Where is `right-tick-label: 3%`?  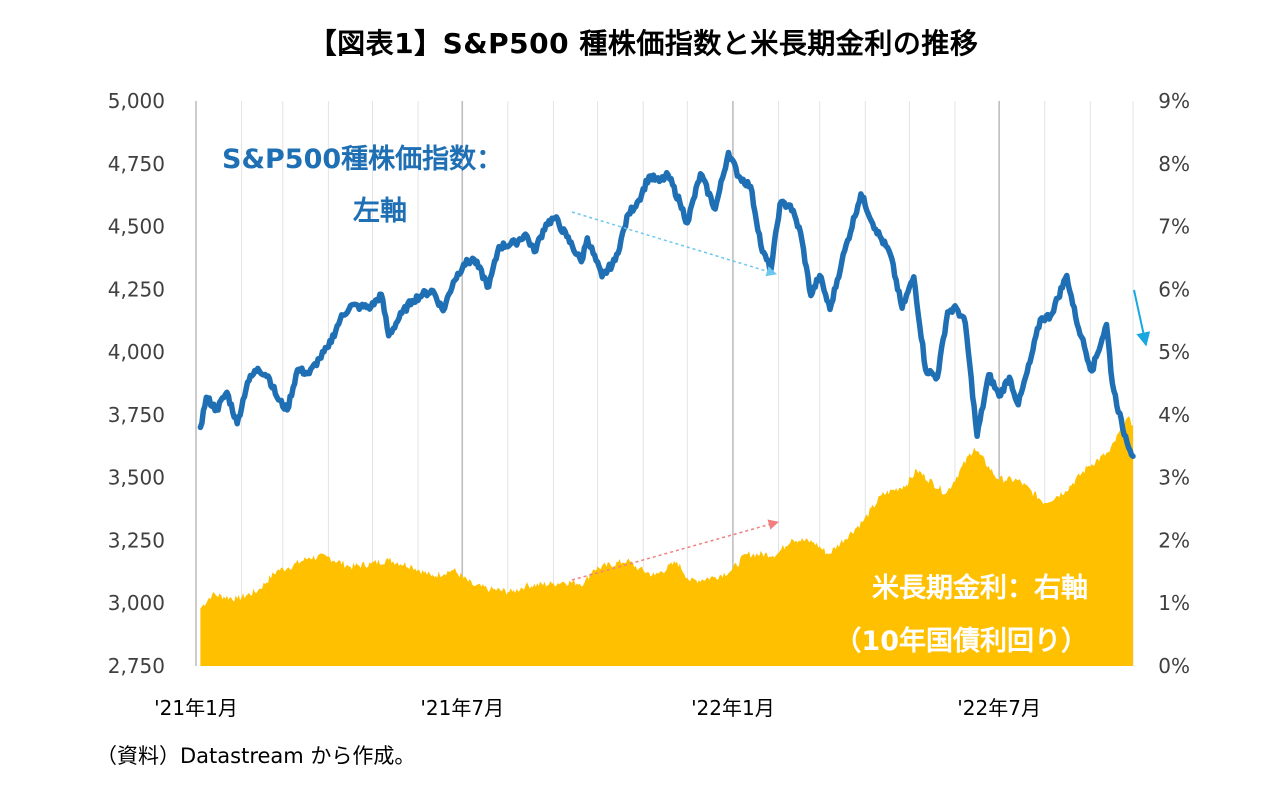 right-tick-label: 3% is located at coordinates (1174, 478).